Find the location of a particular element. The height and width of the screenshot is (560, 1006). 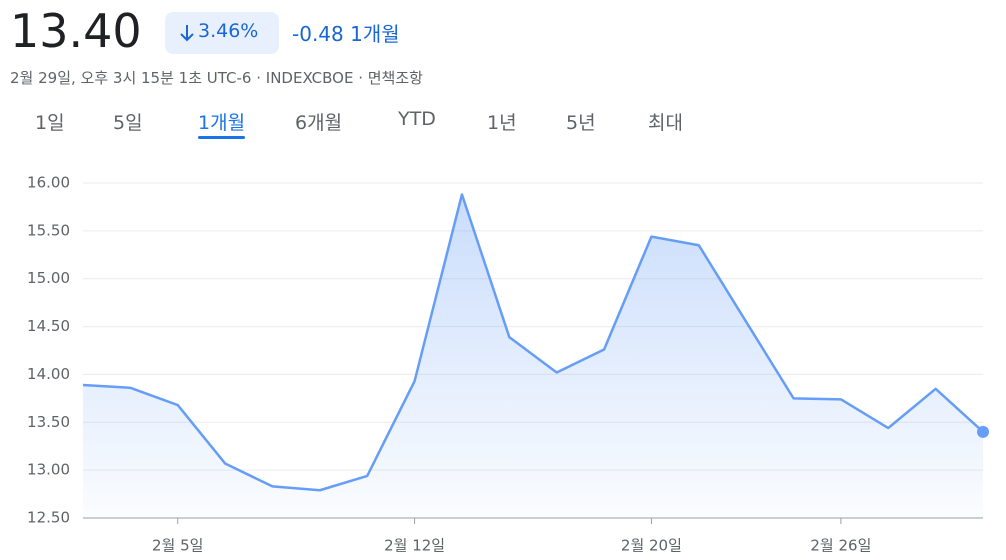

y-tick-label: 14.50 is located at coordinates (48, 326).